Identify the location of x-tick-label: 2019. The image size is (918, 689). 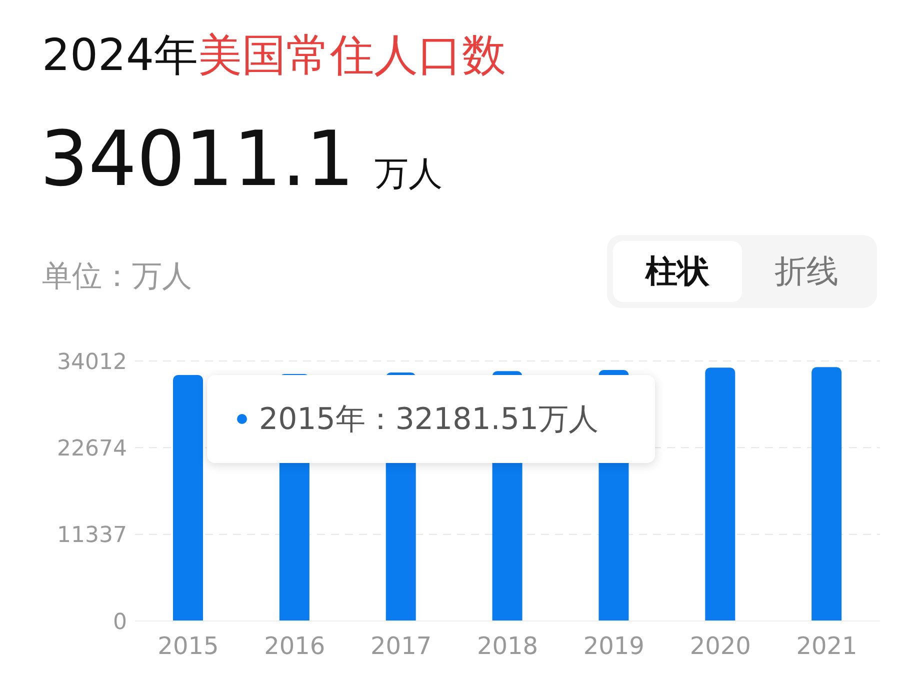
(613, 646).